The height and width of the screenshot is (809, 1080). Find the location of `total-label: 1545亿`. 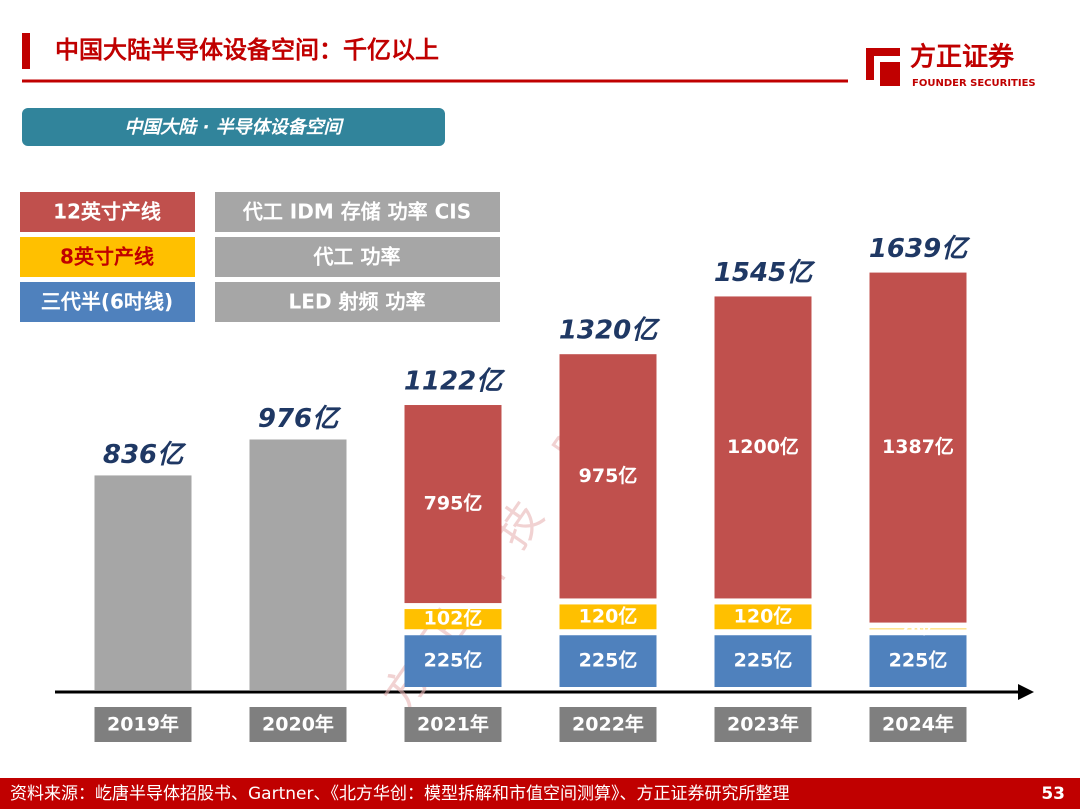

total-label: 1545亿 is located at coordinates (765, 273).